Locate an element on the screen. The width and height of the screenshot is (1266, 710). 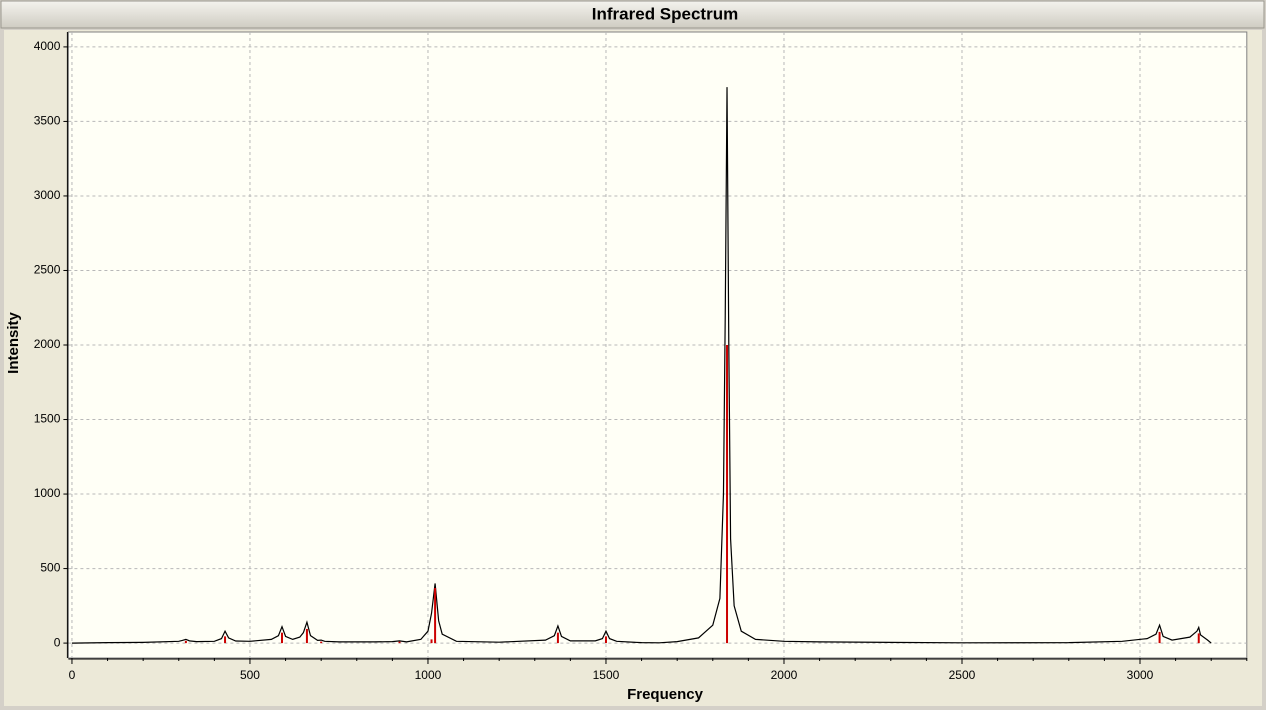
x-tick-label: 2000 is located at coordinates (784, 675).